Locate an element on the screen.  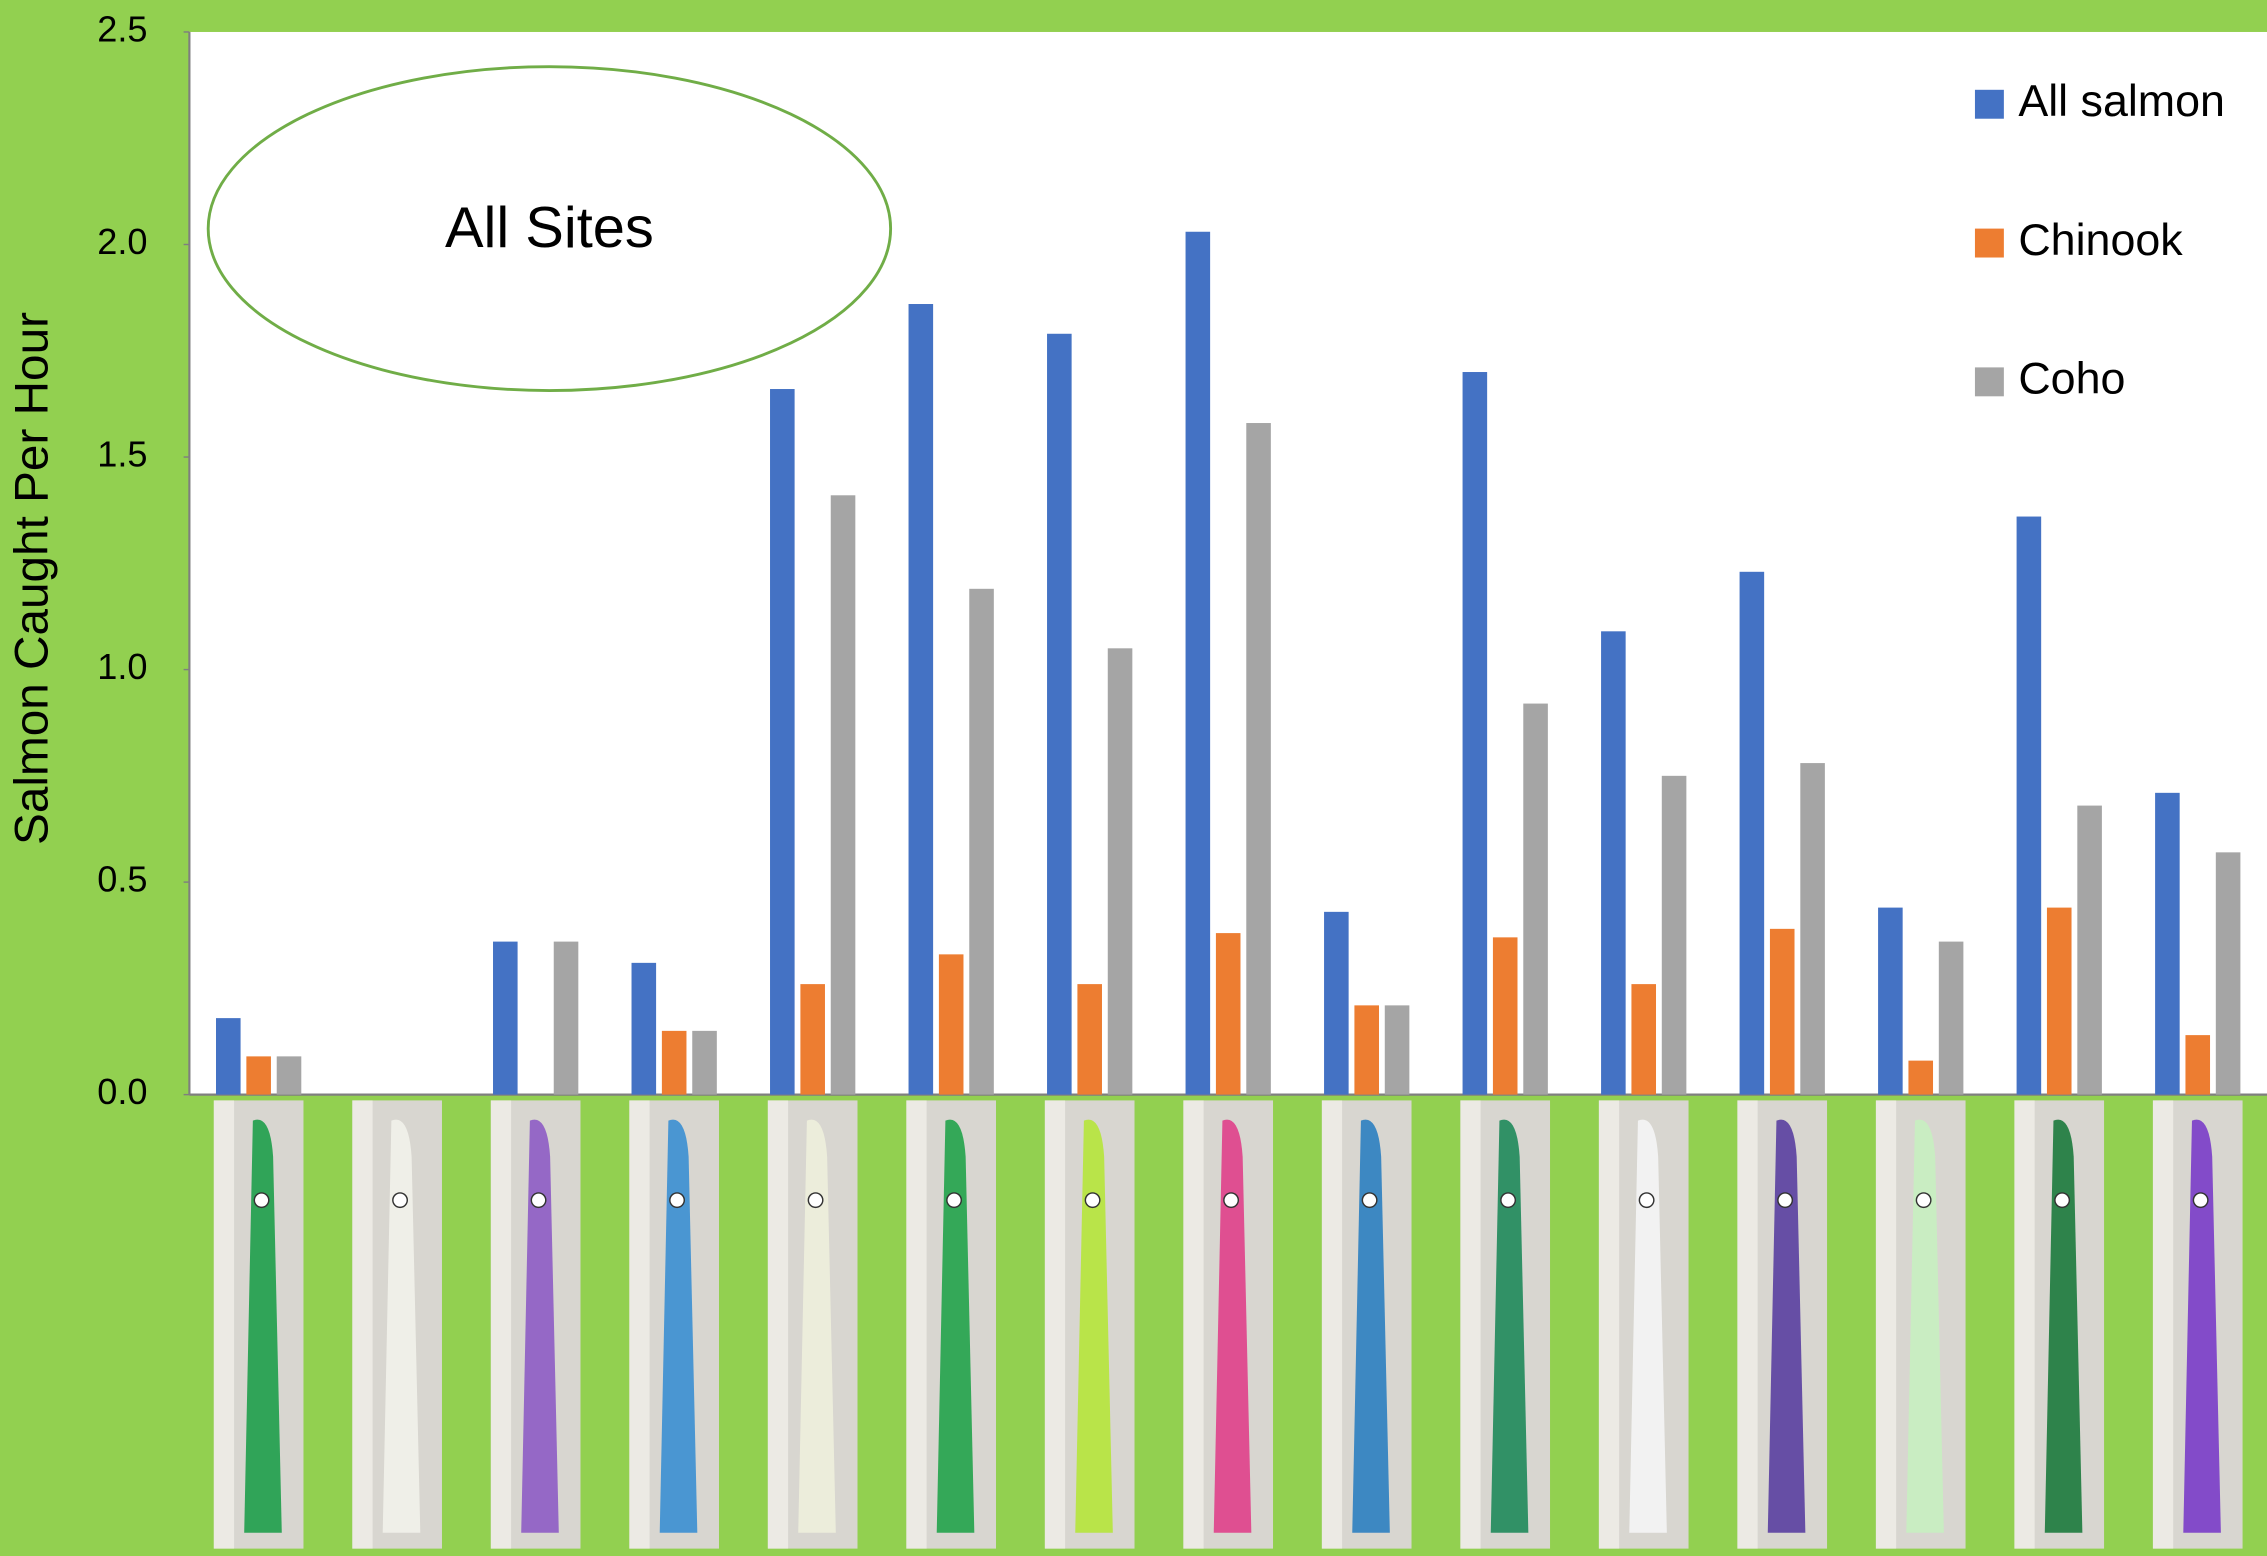
legend-label: All salmon is located at coordinates (2121, 101).